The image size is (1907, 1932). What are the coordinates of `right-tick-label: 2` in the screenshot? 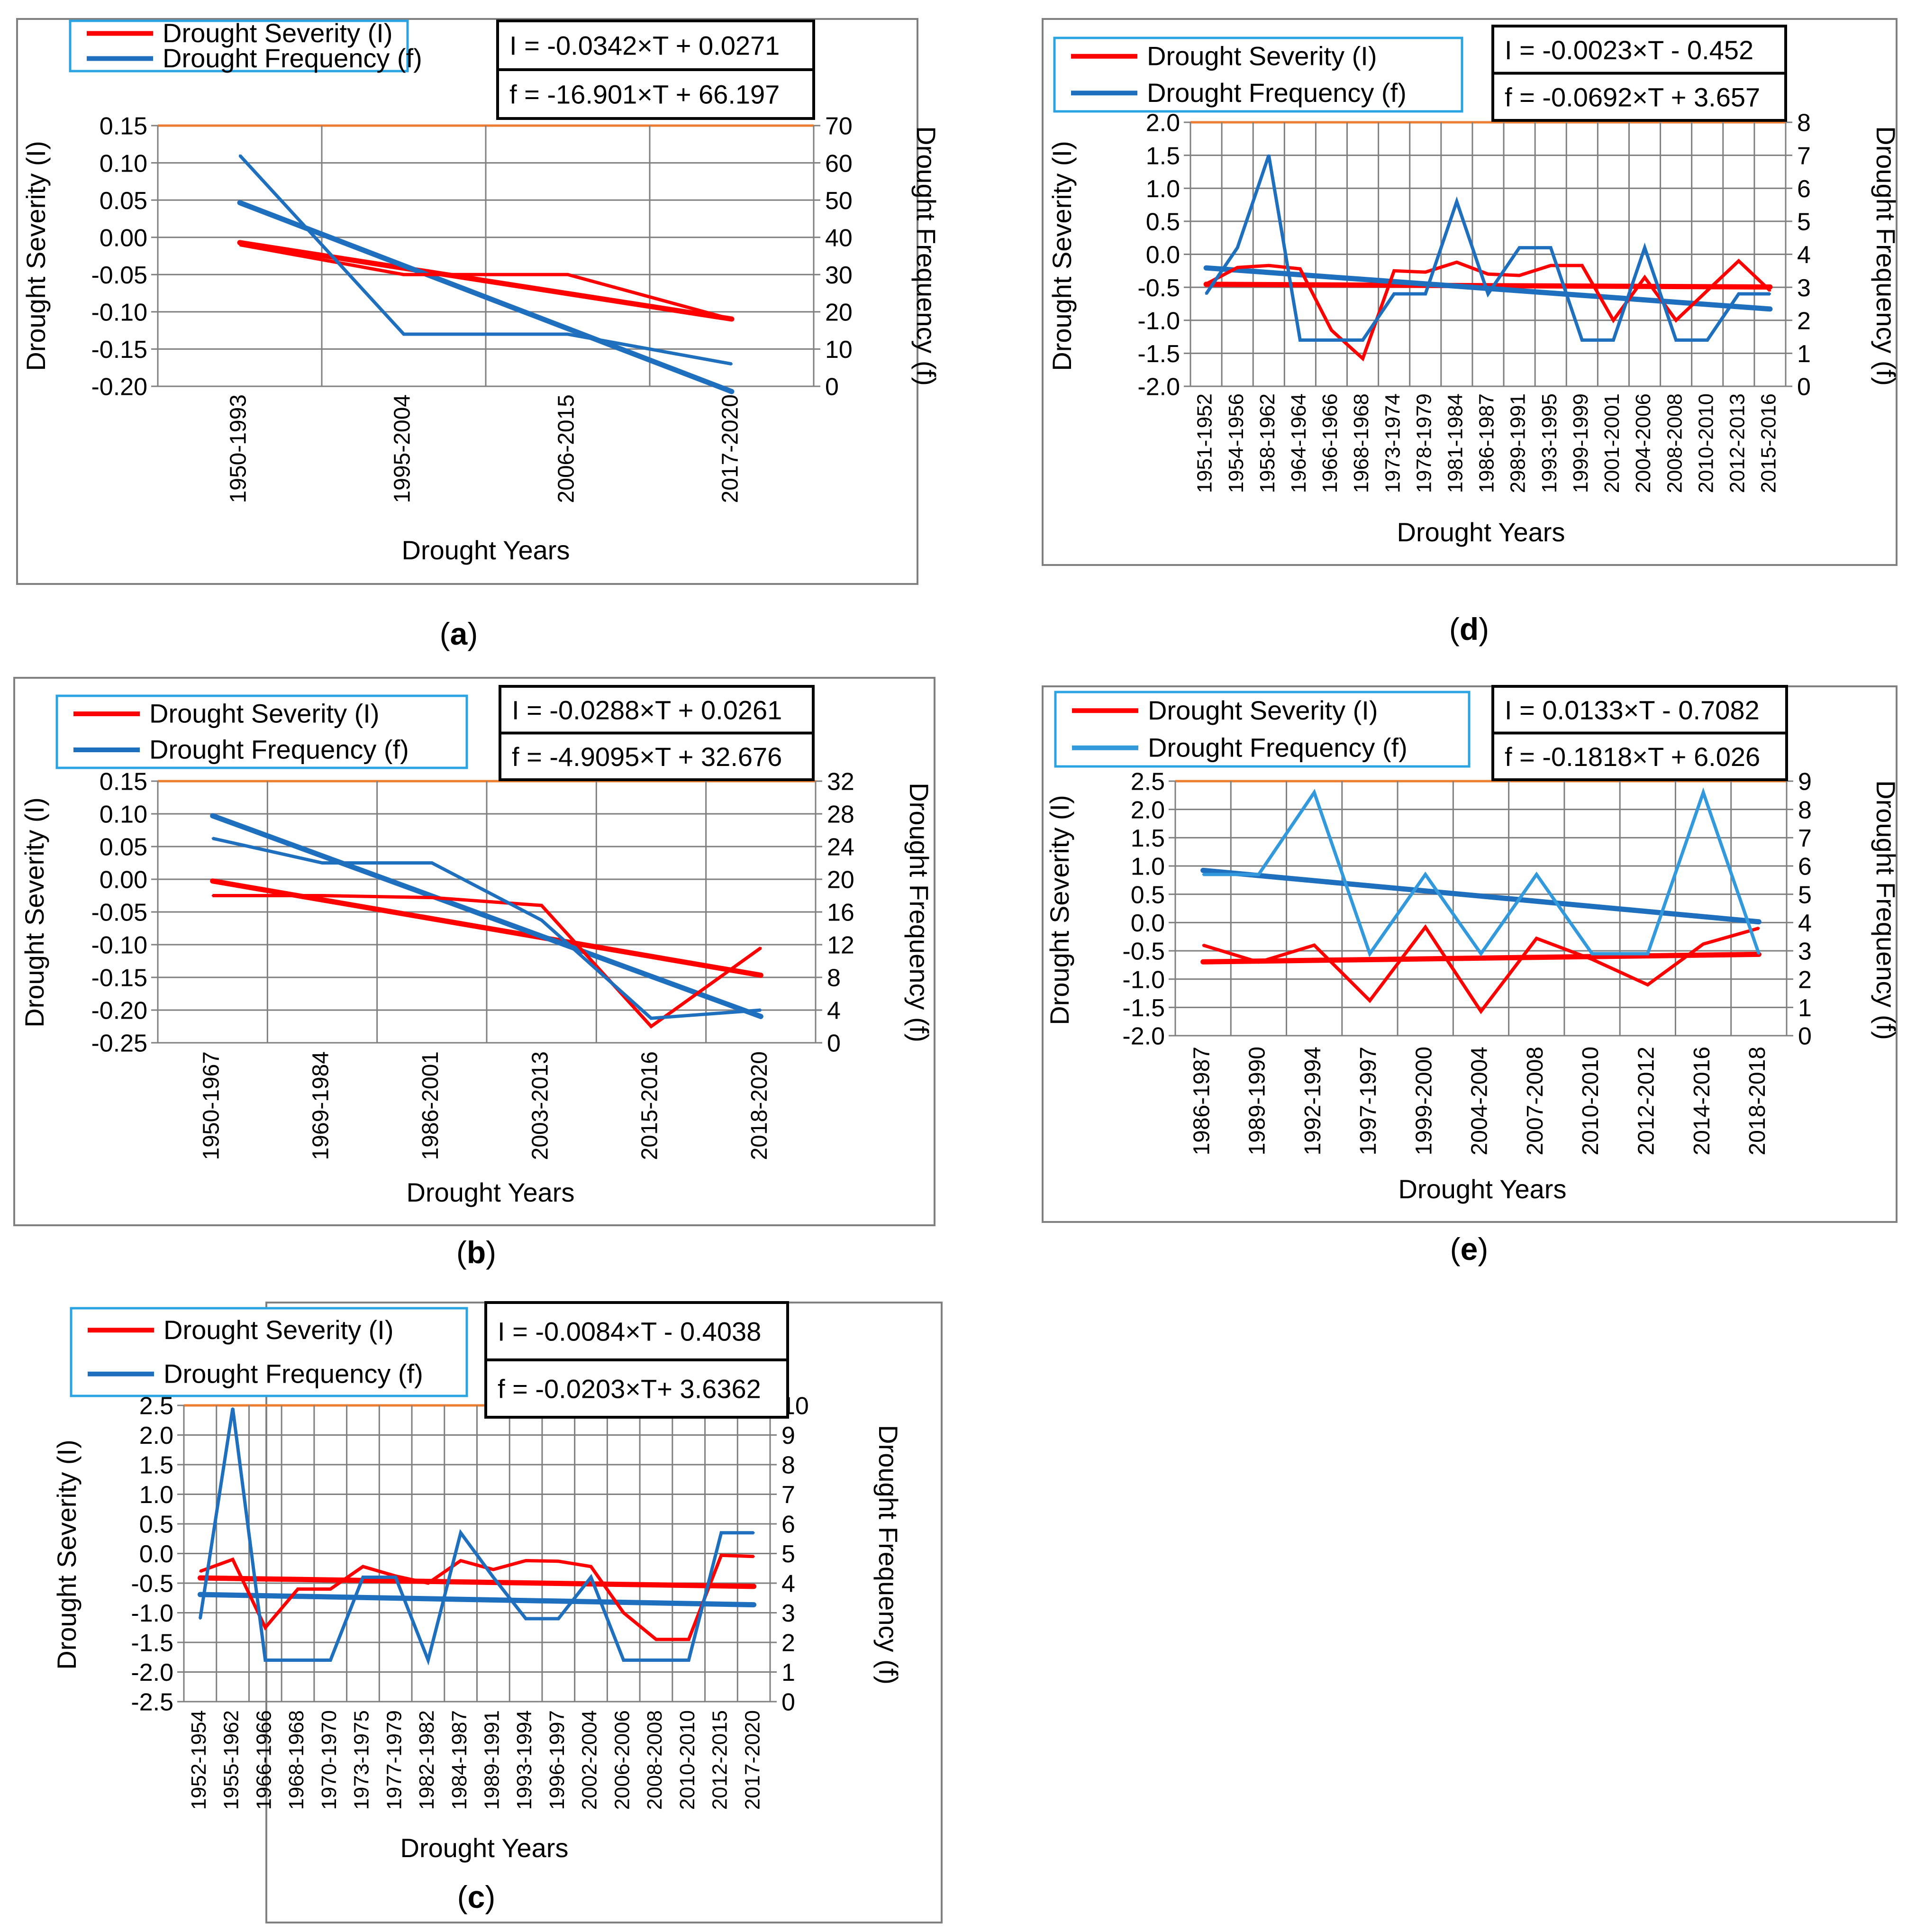 It's located at (1805, 980).